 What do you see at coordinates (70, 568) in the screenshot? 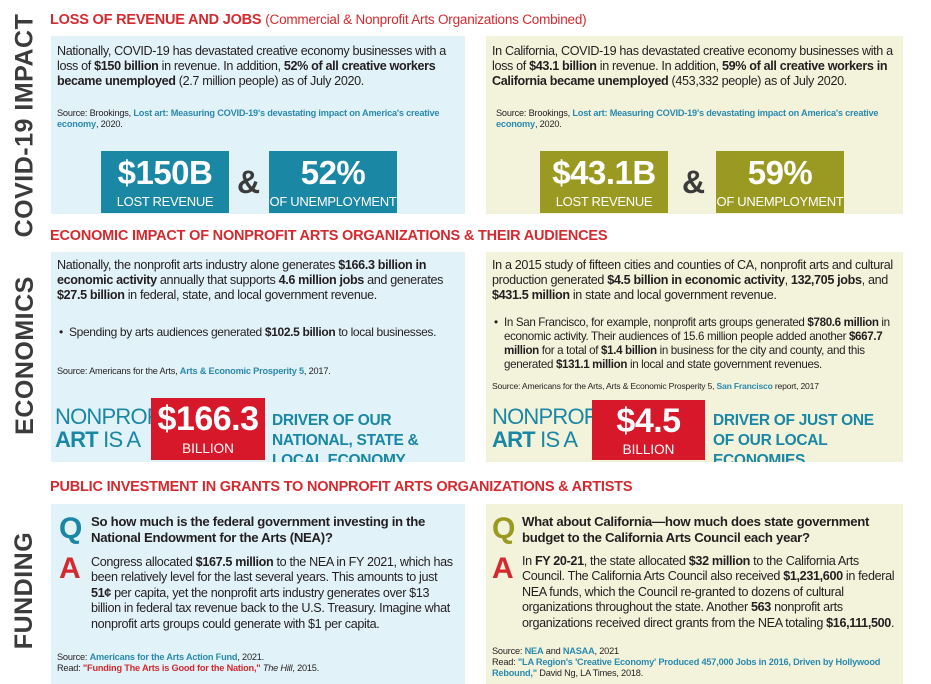
I see `a-icon: A` at bounding box center [70, 568].